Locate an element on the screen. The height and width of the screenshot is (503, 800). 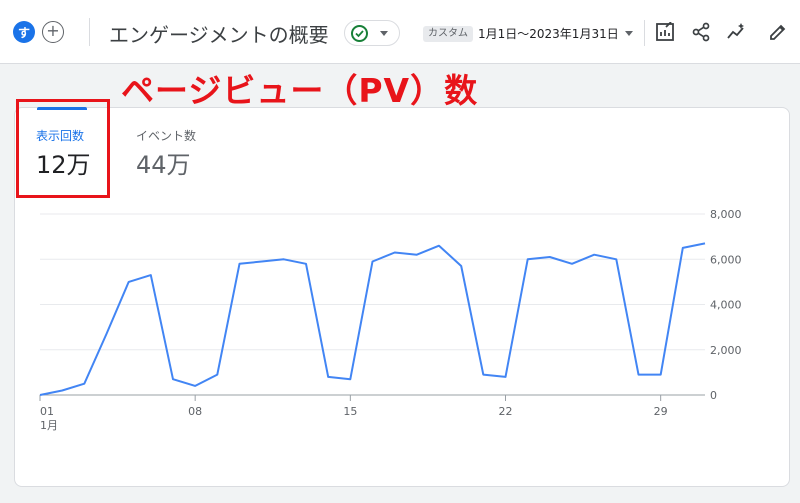
y-tick-label: 2,000 is located at coordinates (726, 350).